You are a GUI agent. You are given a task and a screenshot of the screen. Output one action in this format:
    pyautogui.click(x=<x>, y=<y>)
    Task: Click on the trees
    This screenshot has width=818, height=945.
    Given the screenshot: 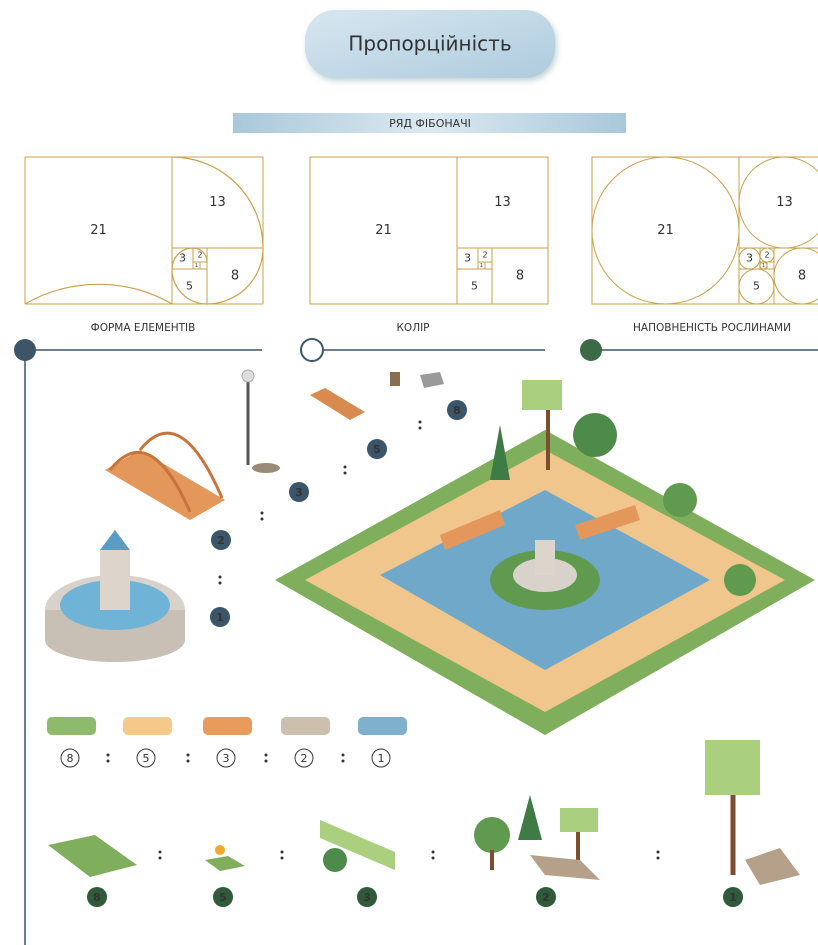 What is the action you would take?
    pyautogui.click(x=537, y=837)
    